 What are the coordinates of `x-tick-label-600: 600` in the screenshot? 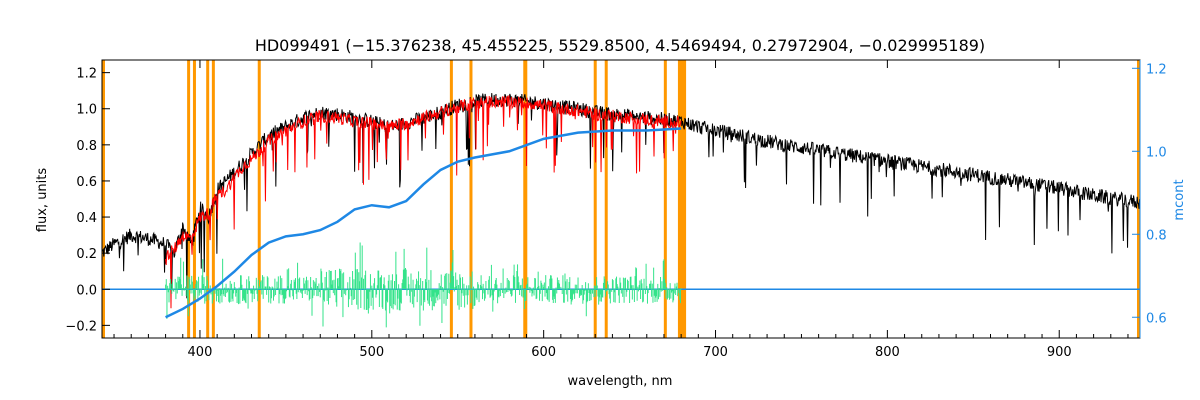 It's located at (543, 352).